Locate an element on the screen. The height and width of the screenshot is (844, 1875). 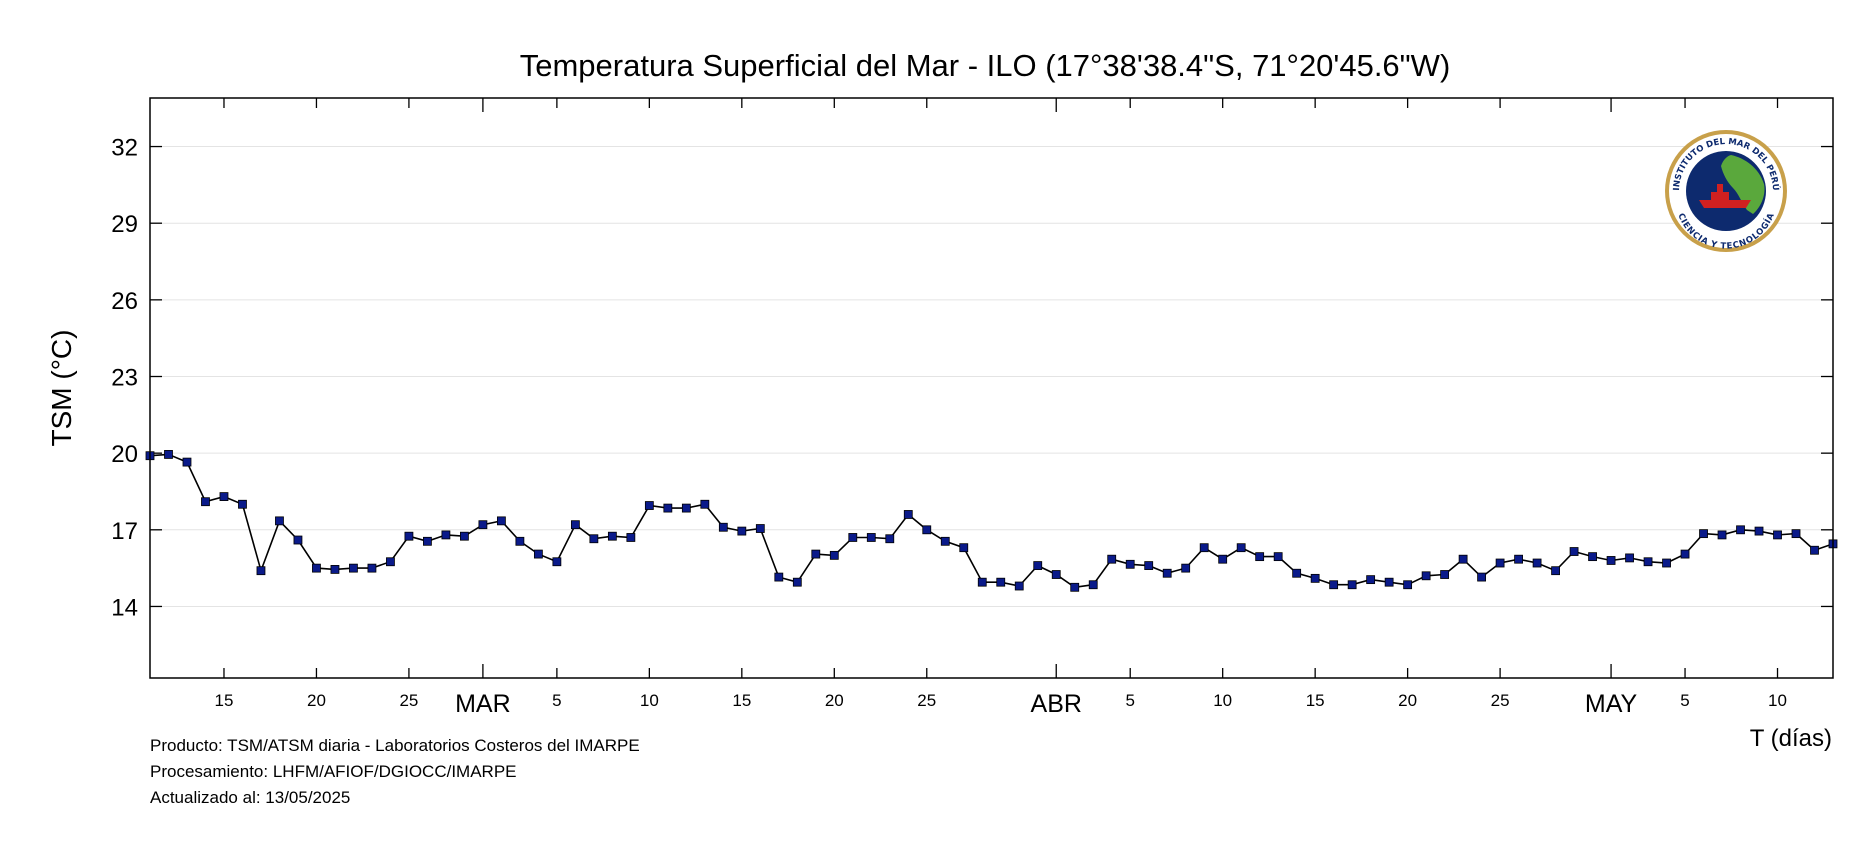
x-month-label: MAY is located at coordinates (1611, 704).